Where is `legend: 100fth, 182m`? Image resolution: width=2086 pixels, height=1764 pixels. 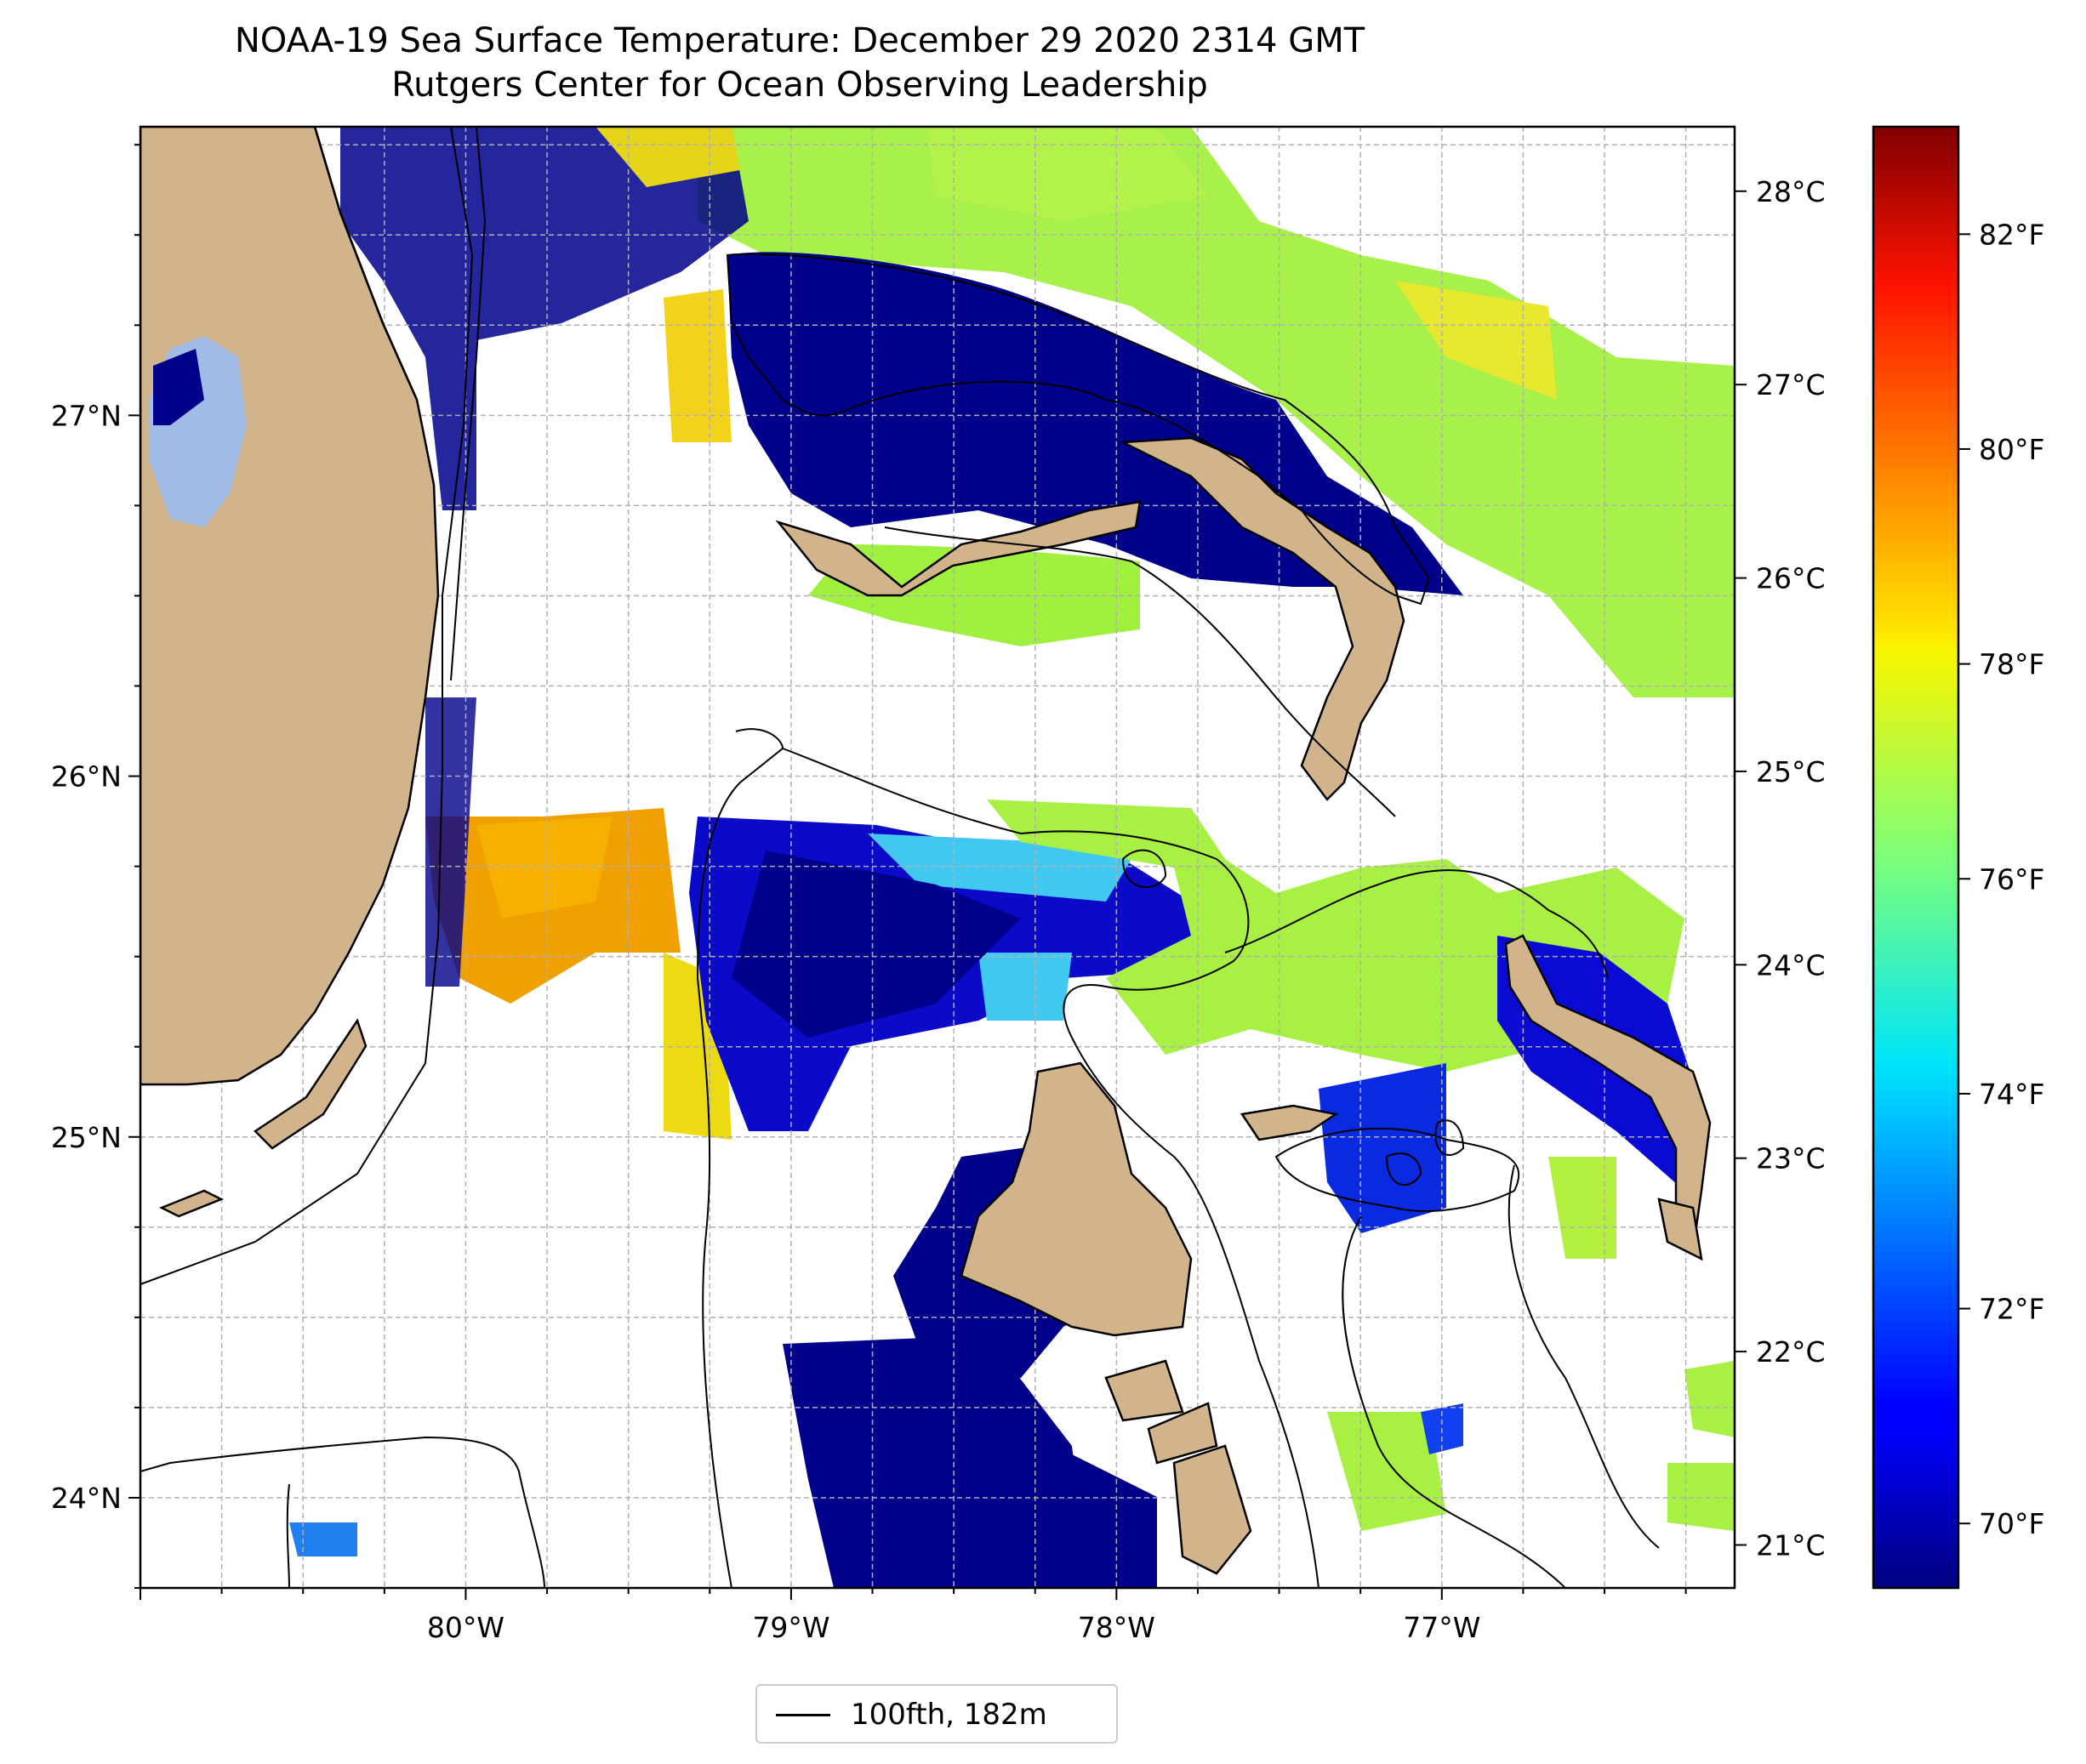 legend: 100fth, 182m is located at coordinates (936, 1714).